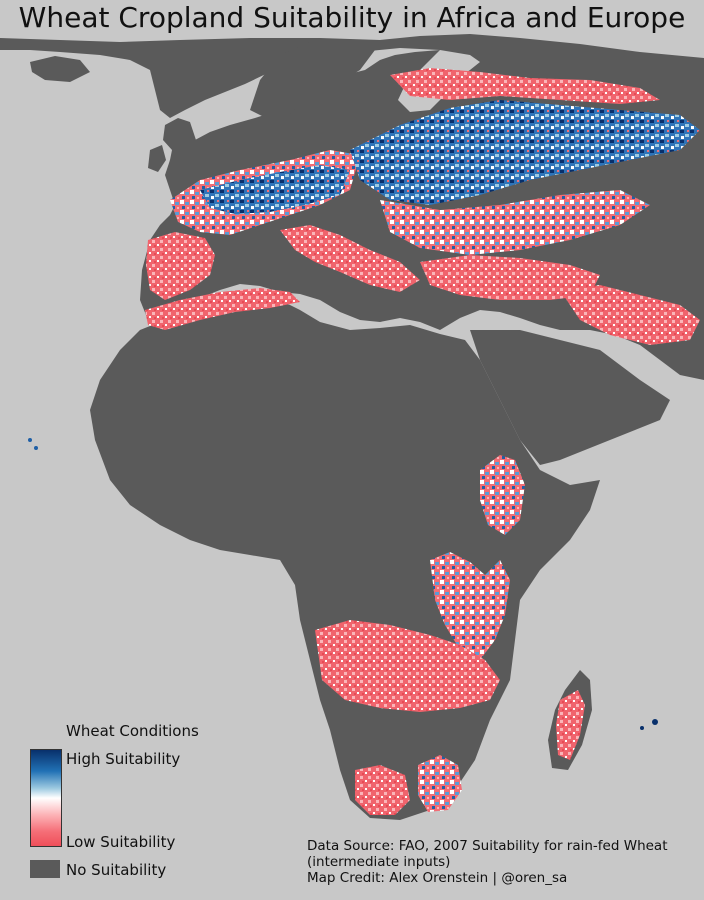 The height and width of the screenshot is (900, 704). I want to click on suitability-italy-balkans, so click(350, 258).